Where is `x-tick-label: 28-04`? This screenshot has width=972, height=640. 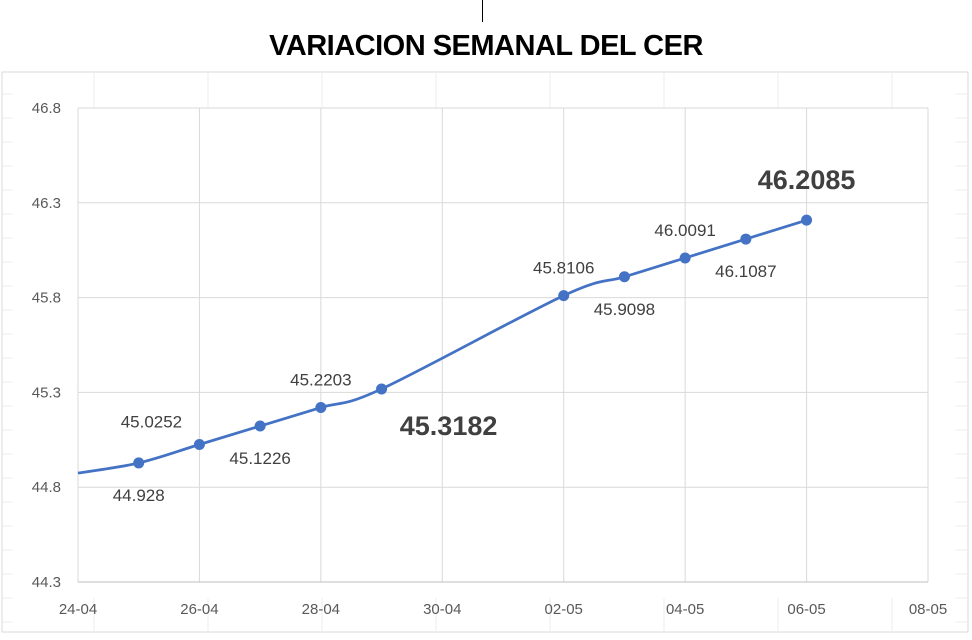 x-tick-label: 28-04 is located at coordinates (321, 609).